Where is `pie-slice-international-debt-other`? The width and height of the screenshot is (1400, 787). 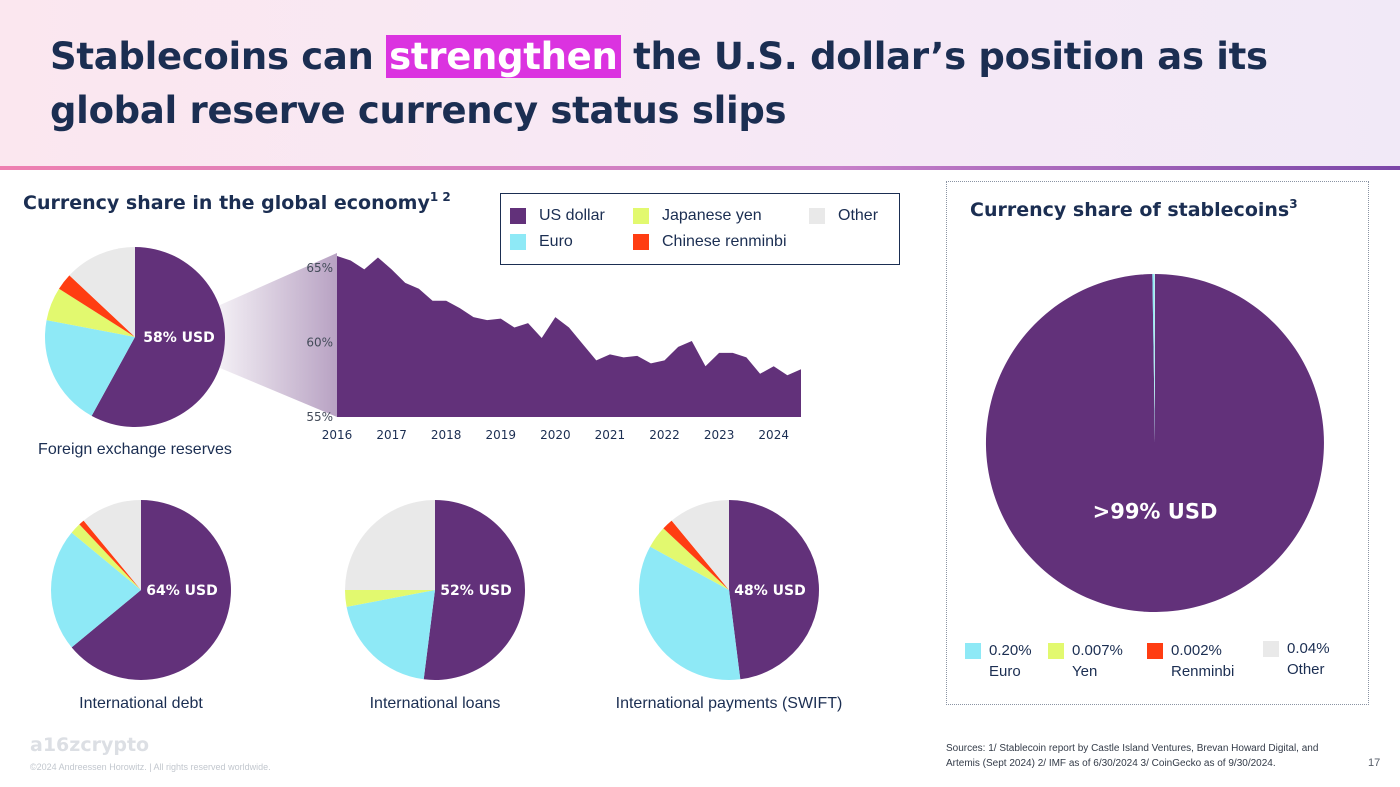
pie-slice-international-debt-other is located at coordinates (112, 545).